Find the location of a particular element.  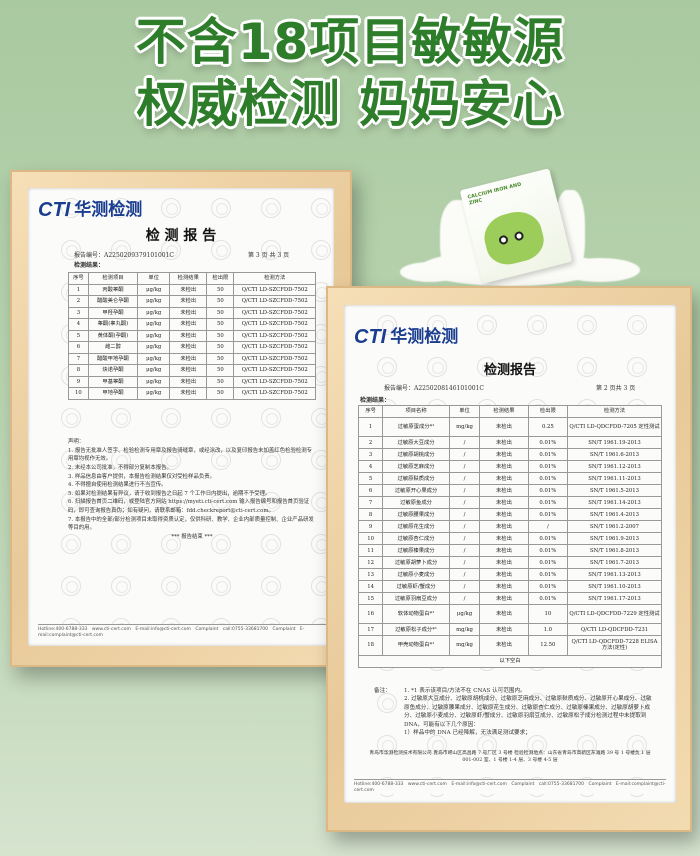

statement-item: 2. 未经本公司批准，不得部分复制本报告。 is located at coordinates (120, 467).